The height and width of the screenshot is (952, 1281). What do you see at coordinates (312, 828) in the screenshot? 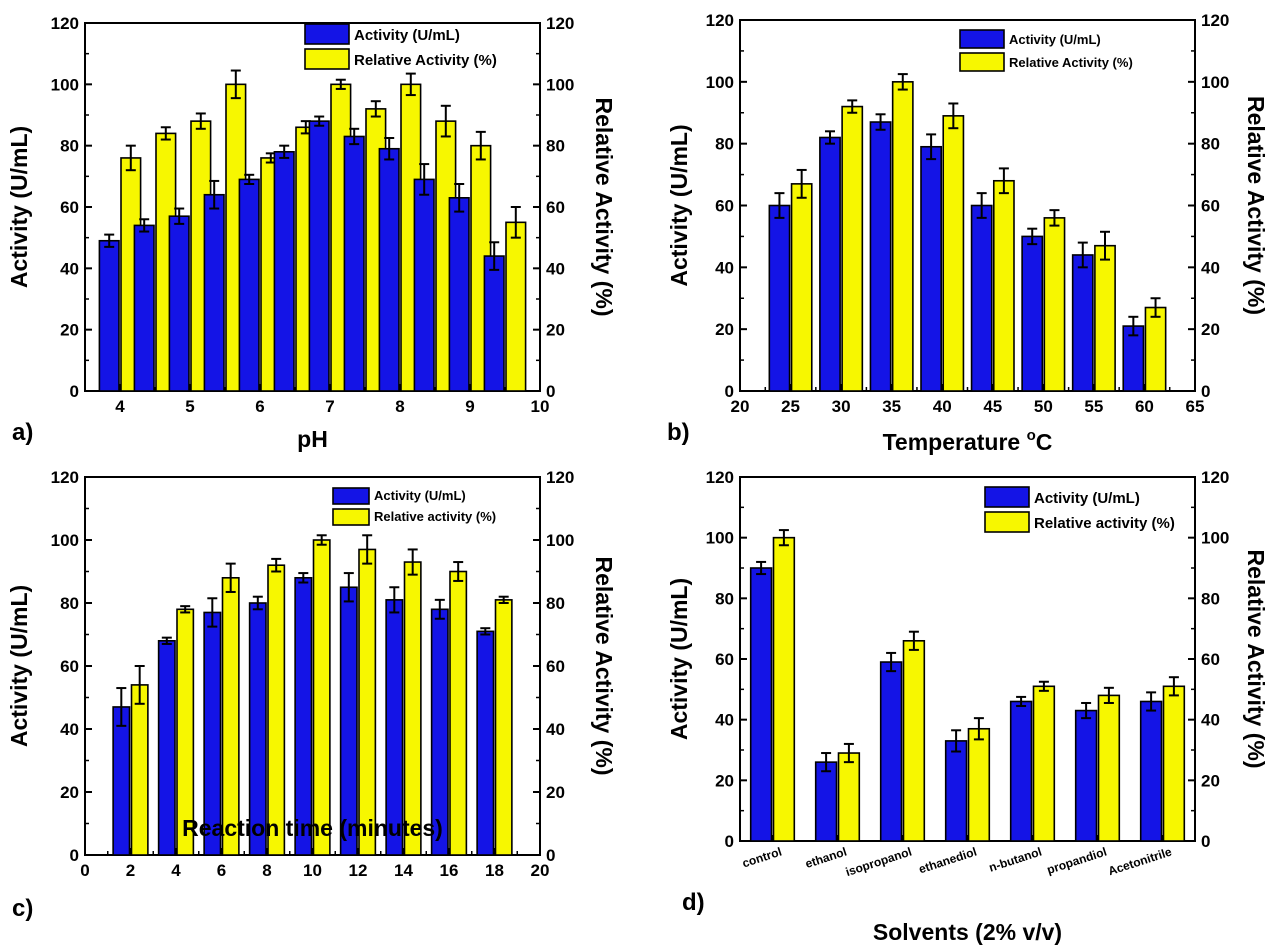
I see `x-axis-label: Reaction time (minutes)` at bounding box center [312, 828].